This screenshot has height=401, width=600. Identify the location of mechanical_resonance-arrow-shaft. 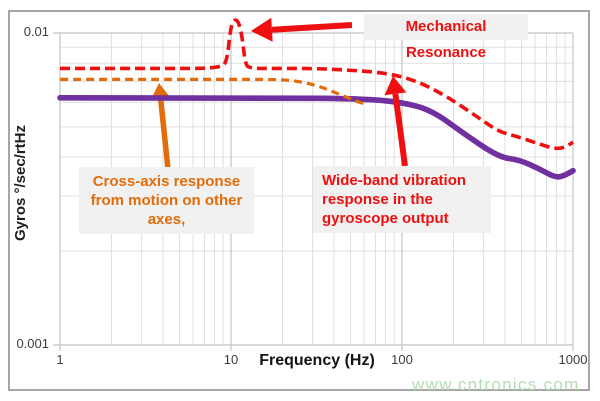
(312, 27).